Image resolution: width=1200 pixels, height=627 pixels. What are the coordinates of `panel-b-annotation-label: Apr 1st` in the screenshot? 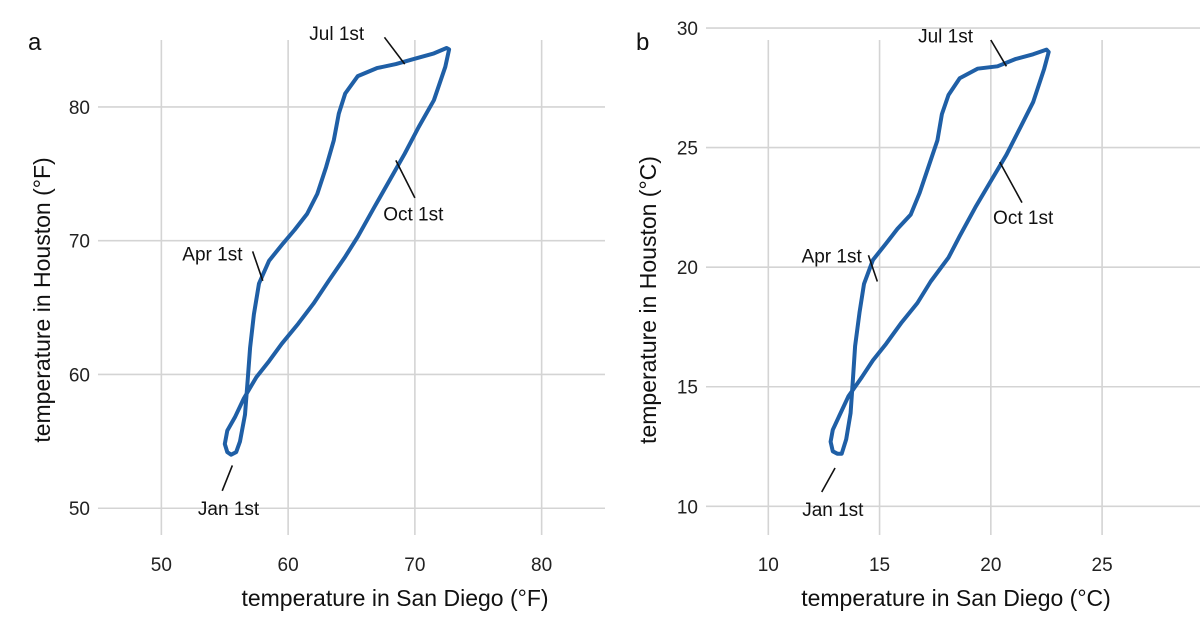 It's located at (832, 256).